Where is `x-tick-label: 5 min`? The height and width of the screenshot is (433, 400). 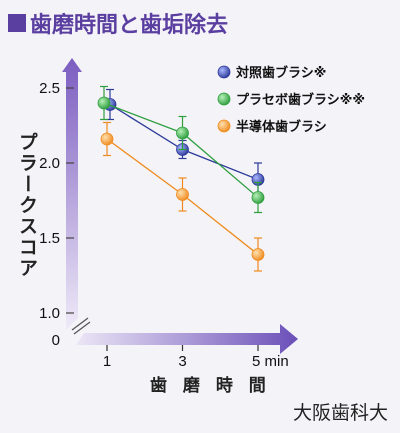
x-tick-label: 5 min is located at coordinates (270, 361).